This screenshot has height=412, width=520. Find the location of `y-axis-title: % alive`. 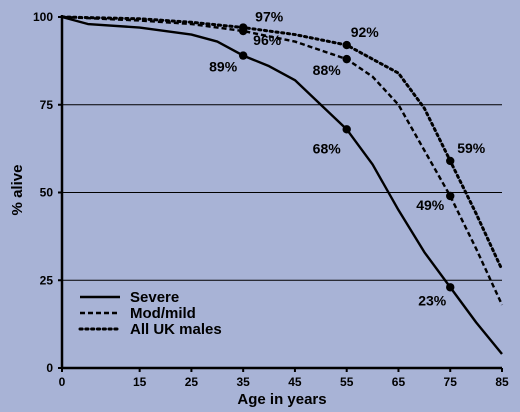

y-axis-title: % alive is located at coordinates (17, 190).